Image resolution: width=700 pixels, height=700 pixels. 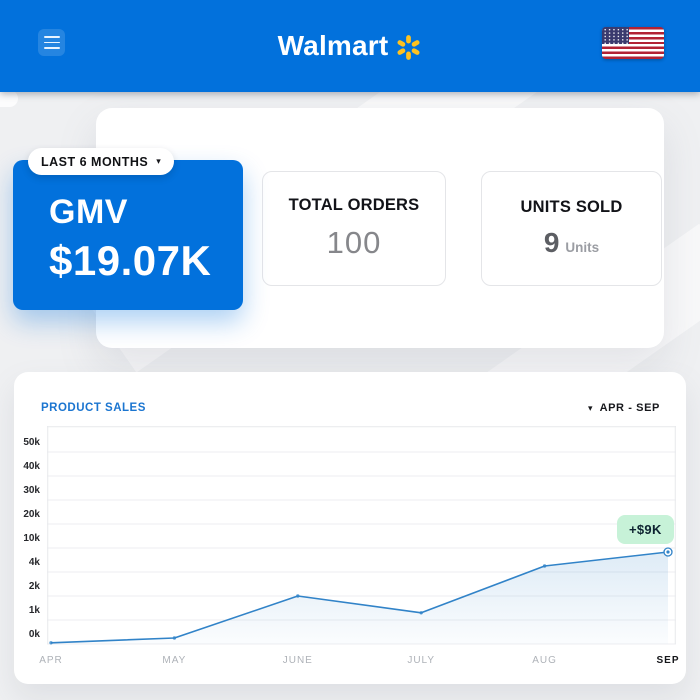 What do you see at coordinates (629, 408) in the screenshot?
I see `date-range-label: APR - SEP` at bounding box center [629, 408].